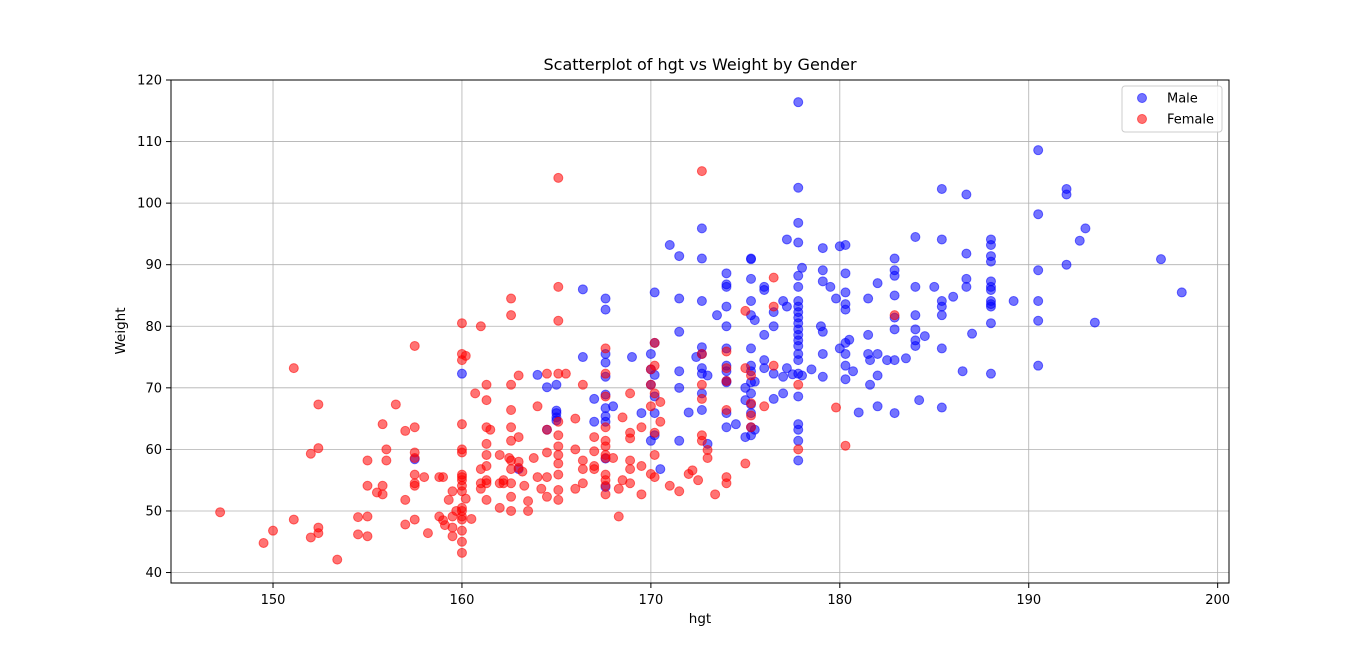 The height and width of the screenshot is (655, 1366). I want to click on legend-marker-female, so click(1142, 119).